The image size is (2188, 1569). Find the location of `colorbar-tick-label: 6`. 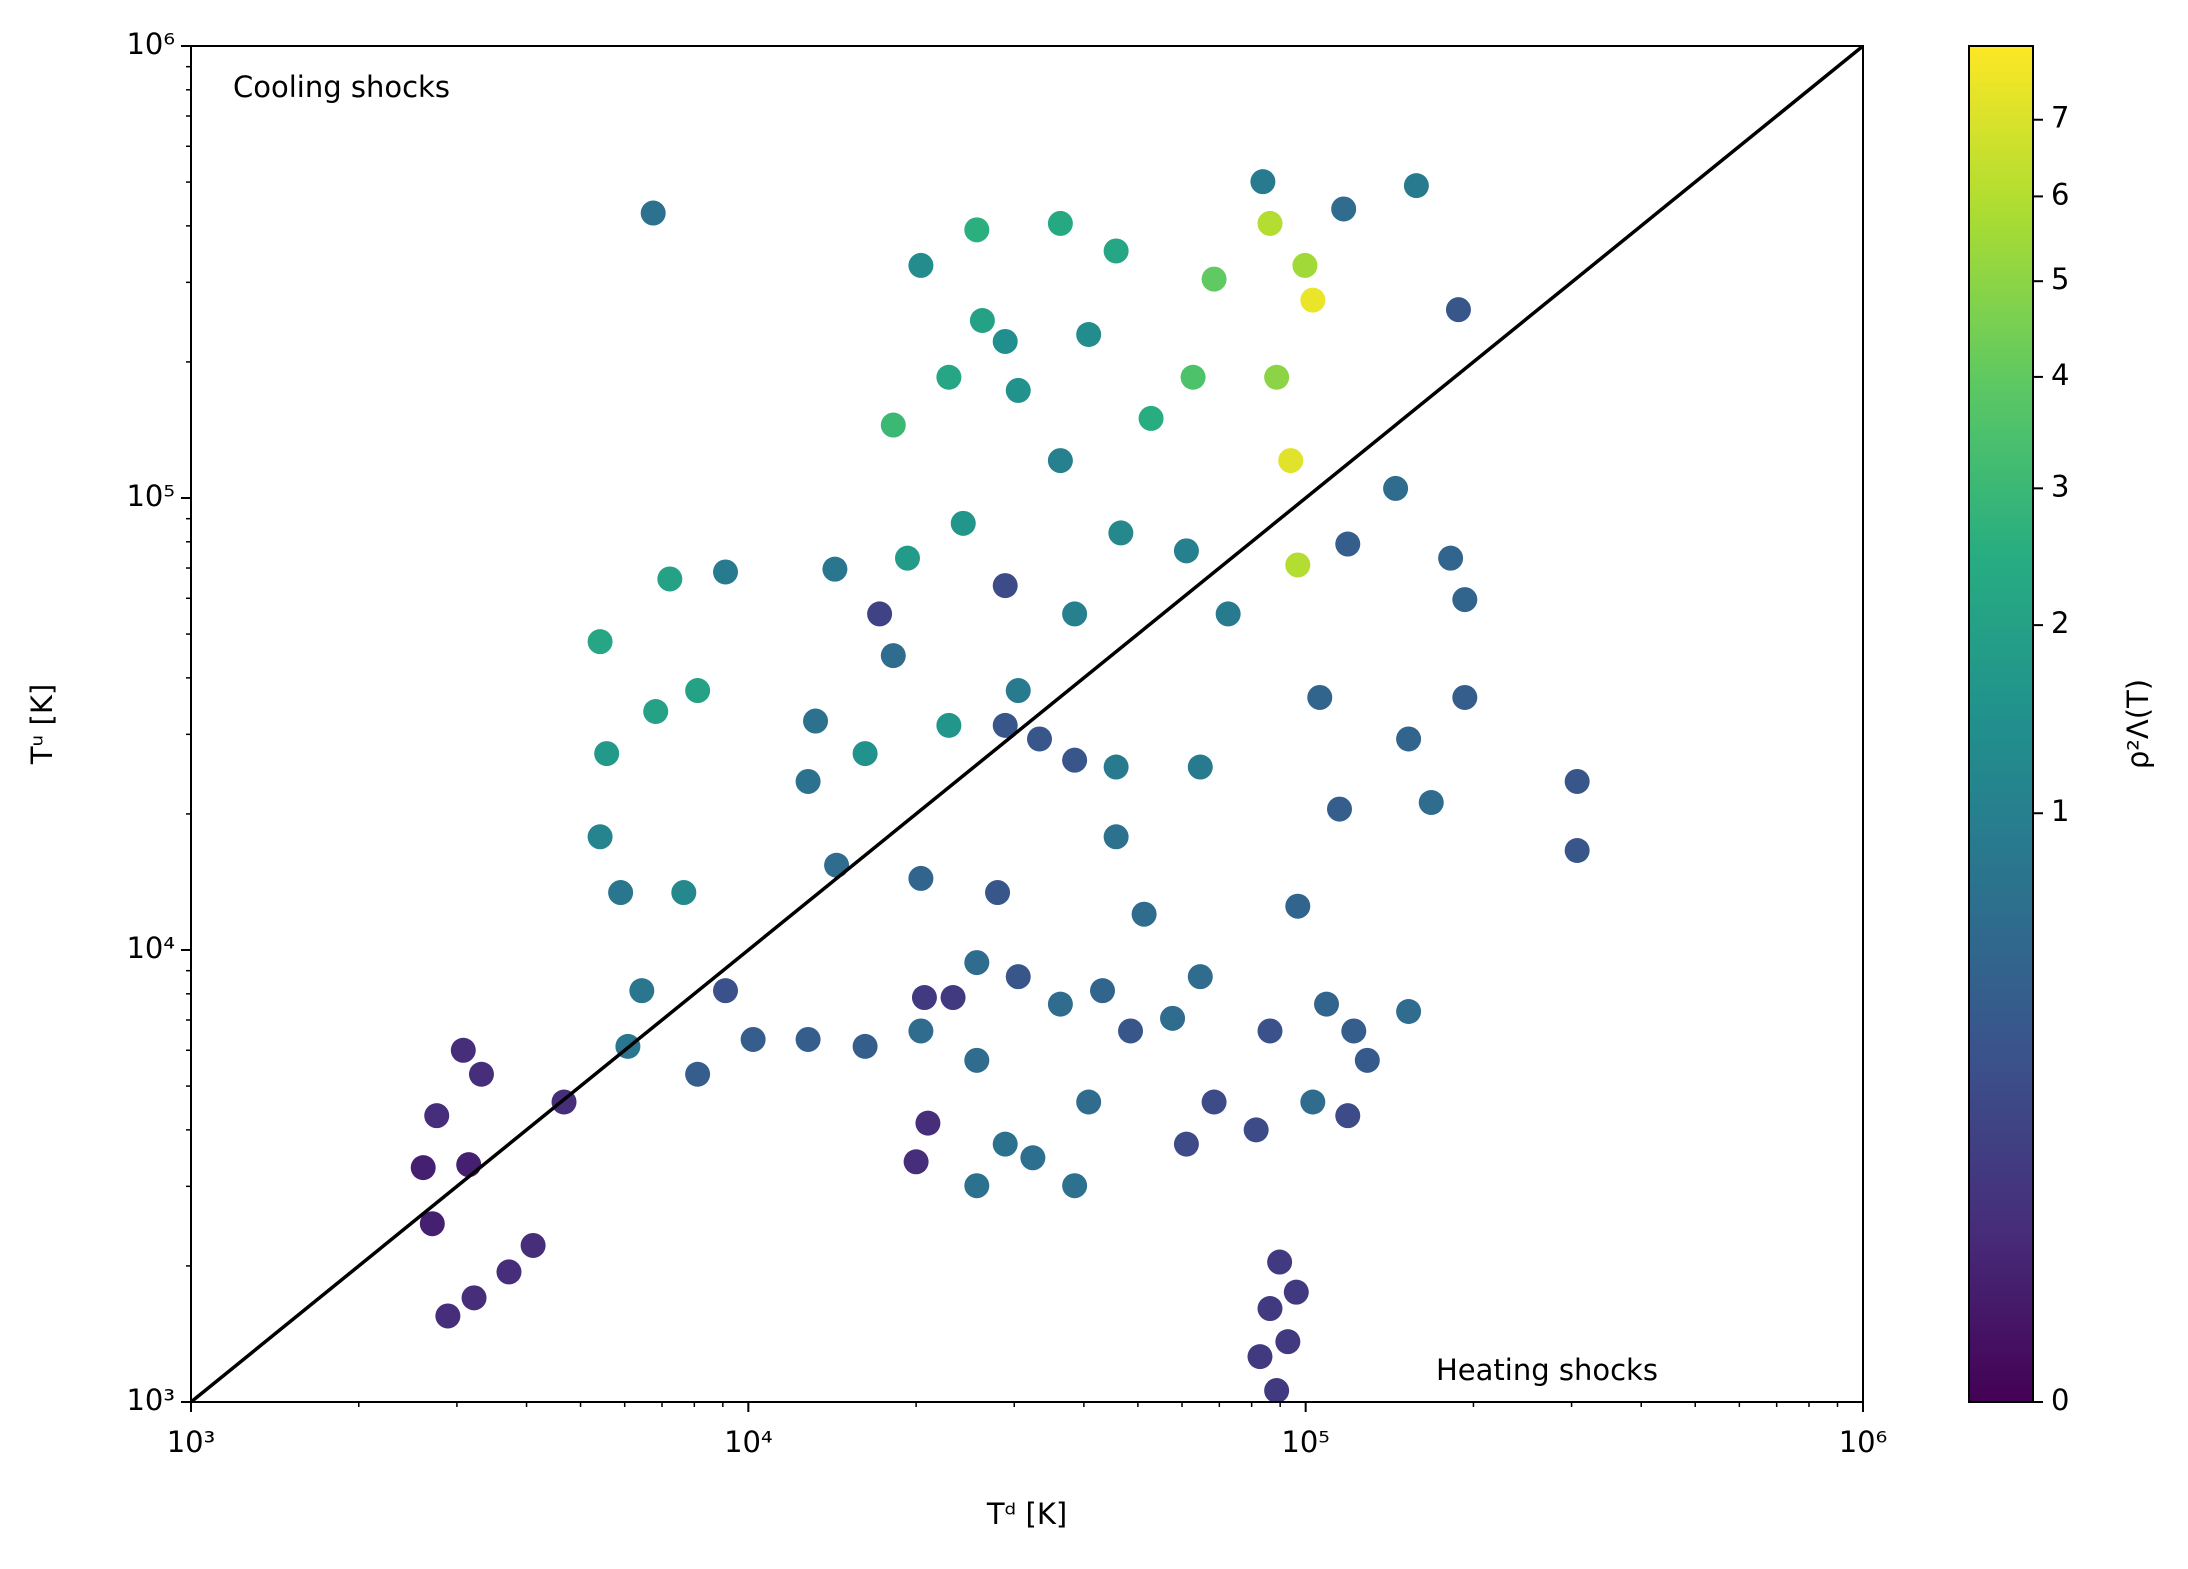

colorbar-tick-label: 6 is located at coordinates (2060, 194).